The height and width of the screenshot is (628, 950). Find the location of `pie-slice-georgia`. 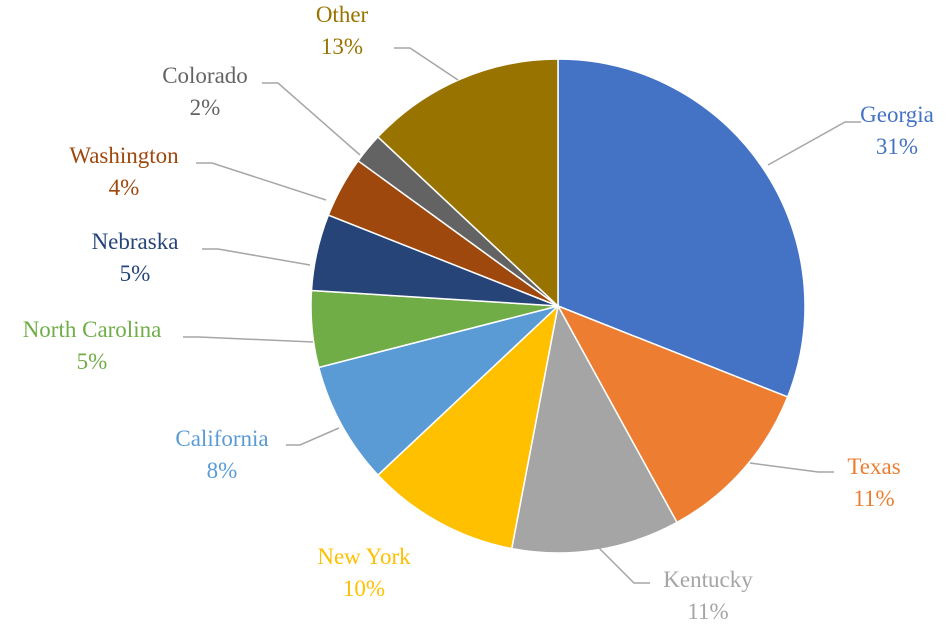

pie-slice-georgia is located at coordinates (681, 228).